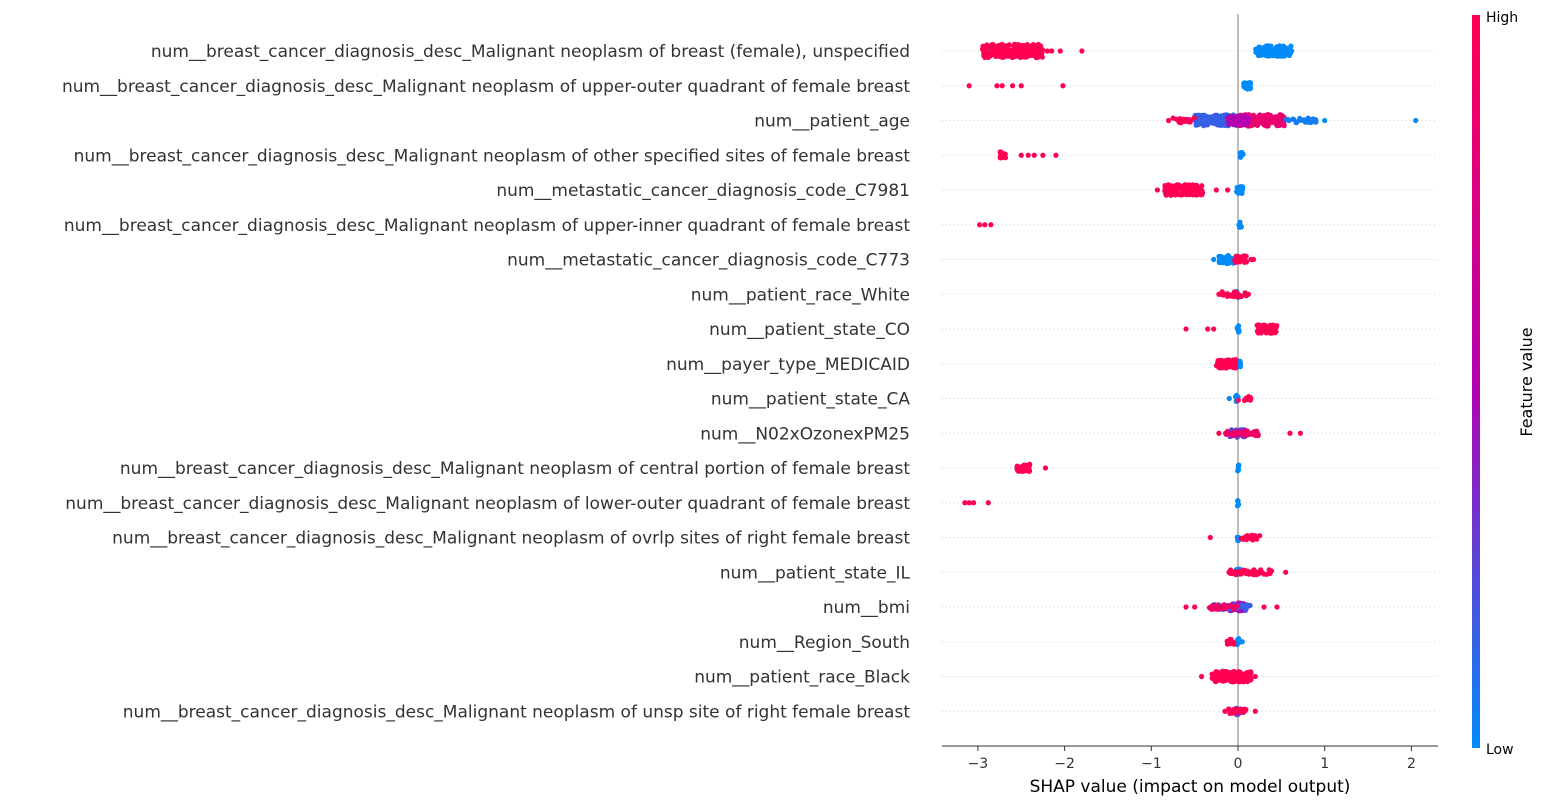  I want to click on x-tick-label: −2, so click(1064, 764).